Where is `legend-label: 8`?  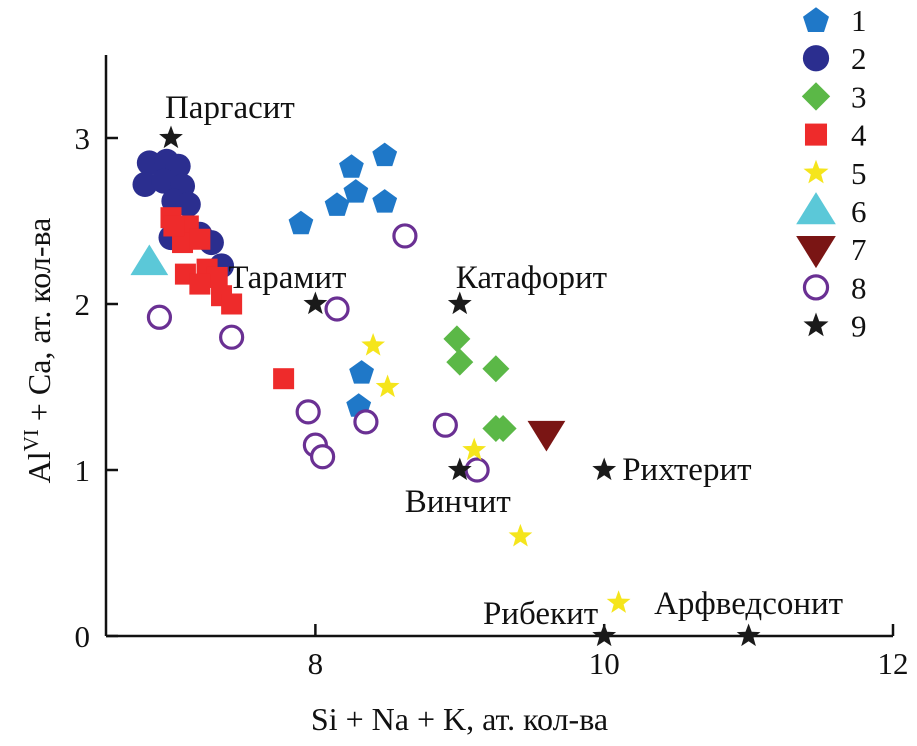 legend-label: 8 is located at coordinates (859, 287).